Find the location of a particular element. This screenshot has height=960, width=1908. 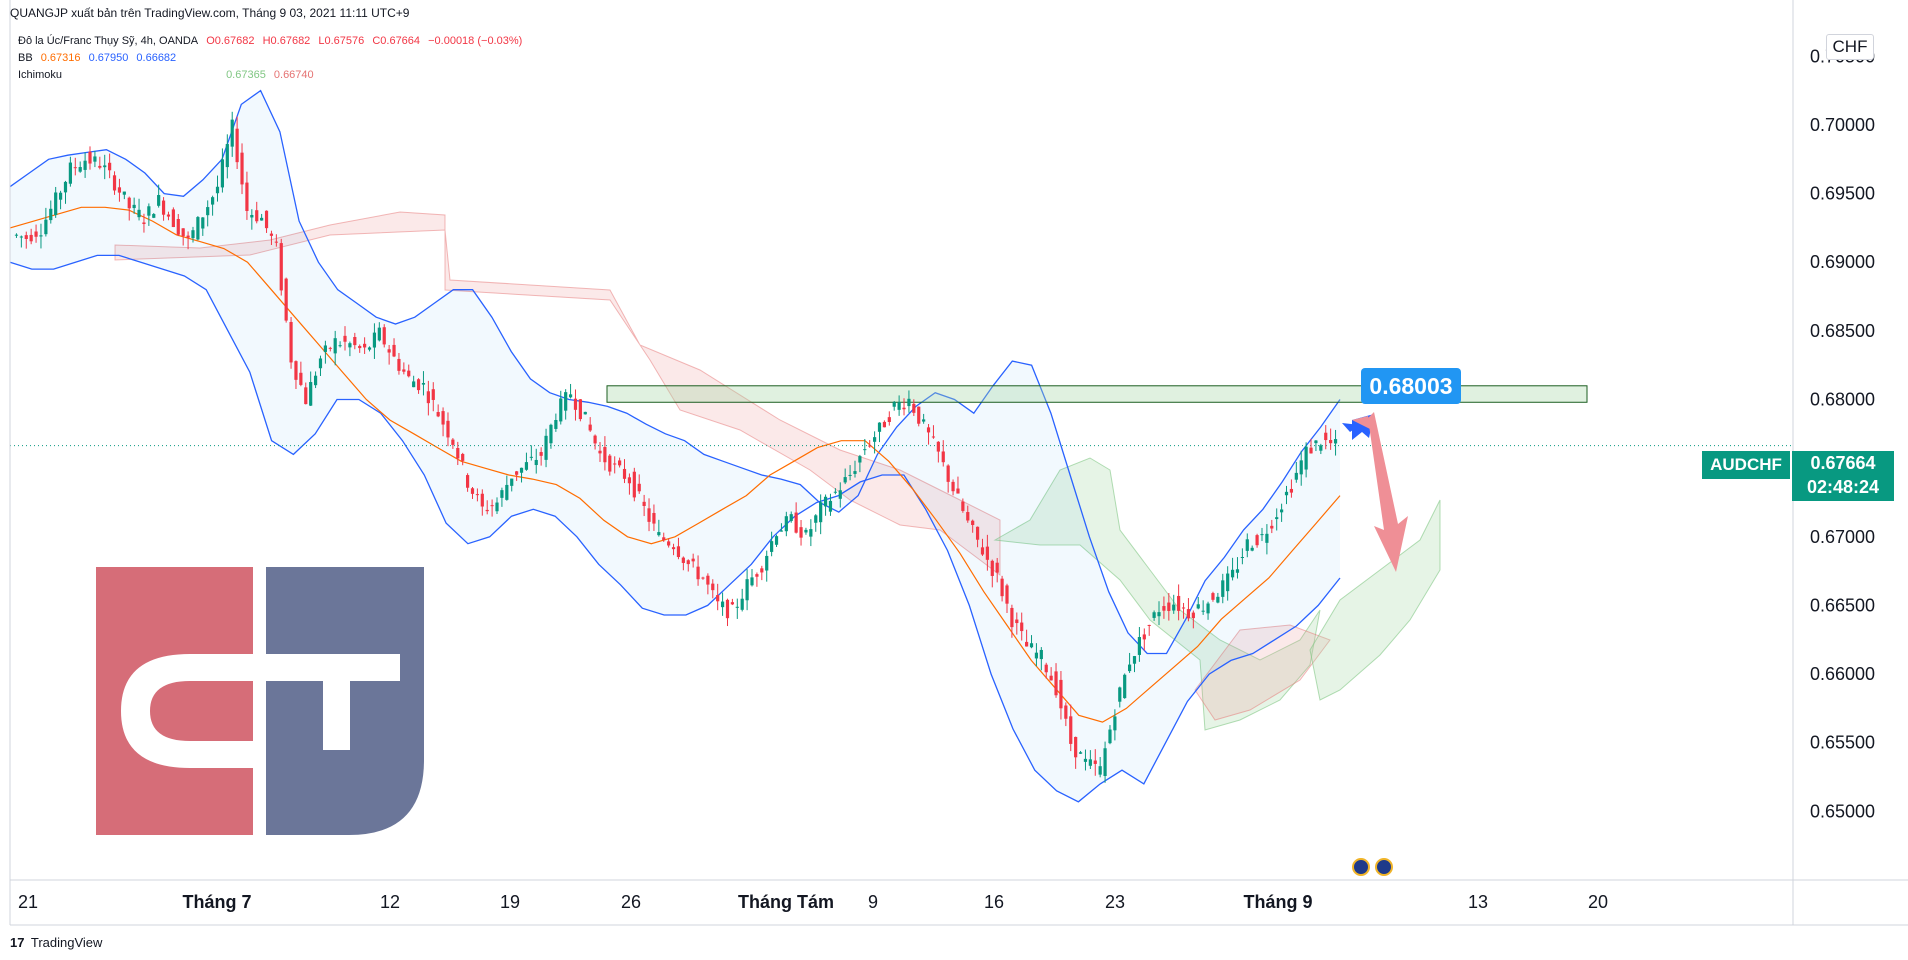

x-tick-label: 13 is located at coordinates (1478, 902).